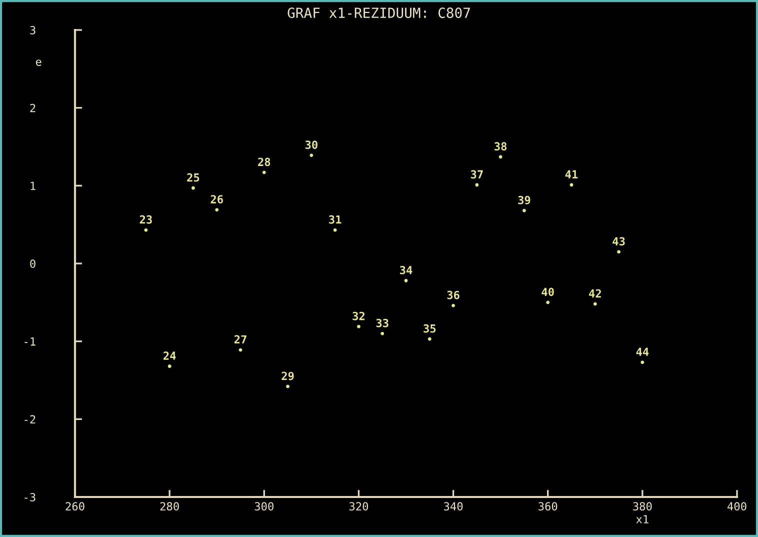 The height and width of the screenshot is (537, 758). Describe the element at coordinates (595, 293) in the screenshot. I see `annotation: 42` at that location.